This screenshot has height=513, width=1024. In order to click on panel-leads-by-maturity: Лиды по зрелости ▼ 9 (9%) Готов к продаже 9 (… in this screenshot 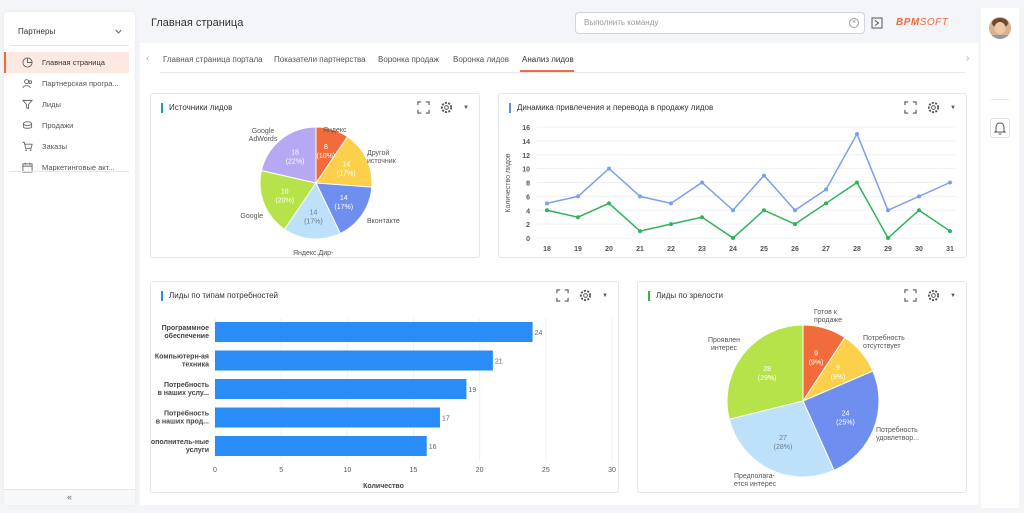, I will do `click(802, 387)`.